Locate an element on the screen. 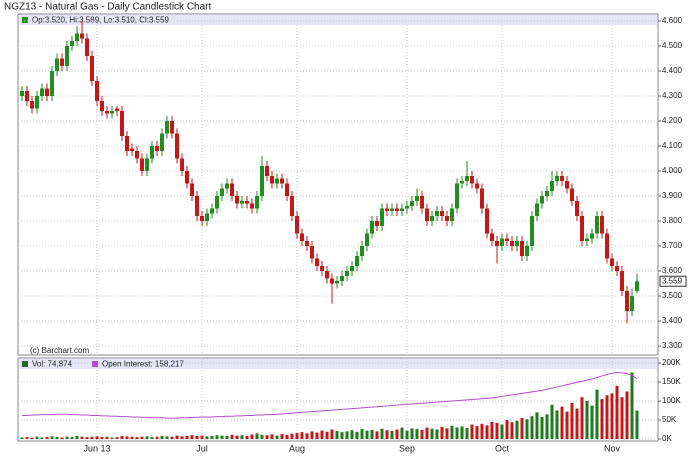 This screenshot has height=459, width=688. legend-strip is located at coordinates (338, 20).